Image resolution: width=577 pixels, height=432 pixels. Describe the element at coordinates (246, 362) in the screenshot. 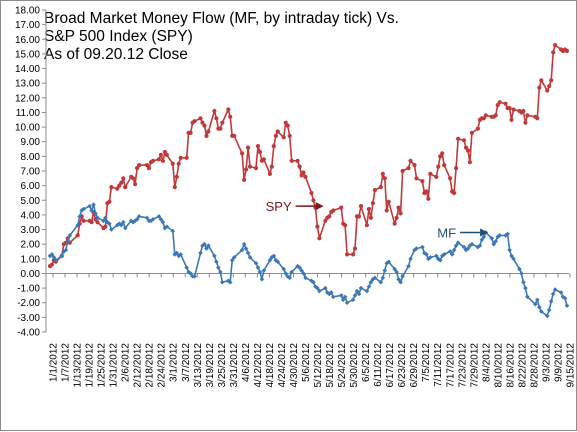

I see `x-tick-label: 4/6/2012` at that location.